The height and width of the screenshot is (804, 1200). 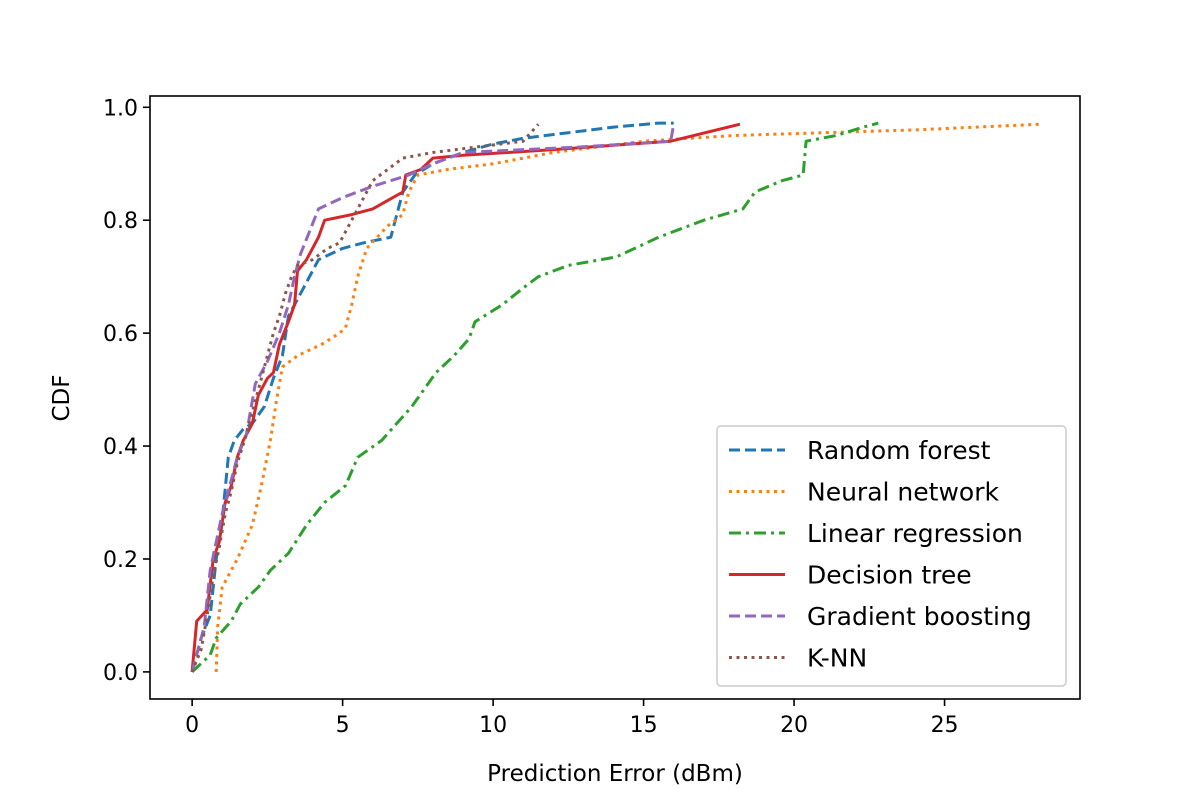 What do you see at coordinates (120, 673) in the screenshot?
I see `y-tick-label: 0.0` at bounding box center [120, 673].